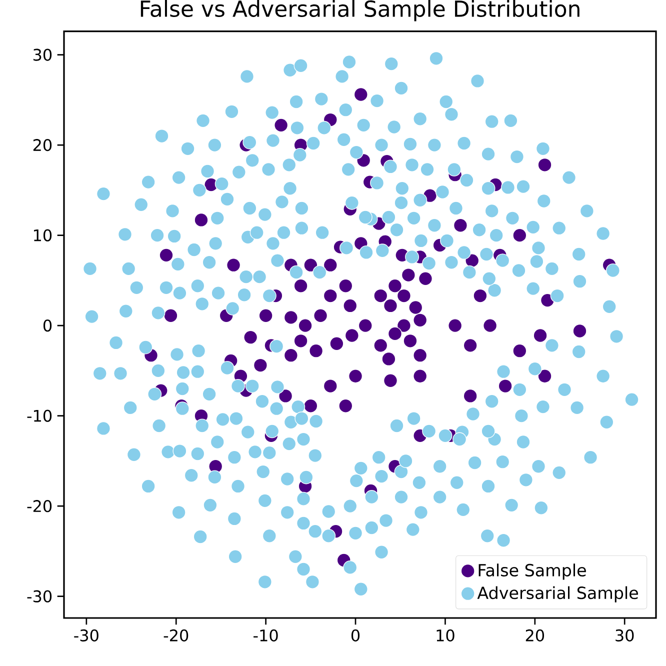  Describe the element at coordinates (532, 572) in the screenshot. I see `legend-label: False Sample` at that location.